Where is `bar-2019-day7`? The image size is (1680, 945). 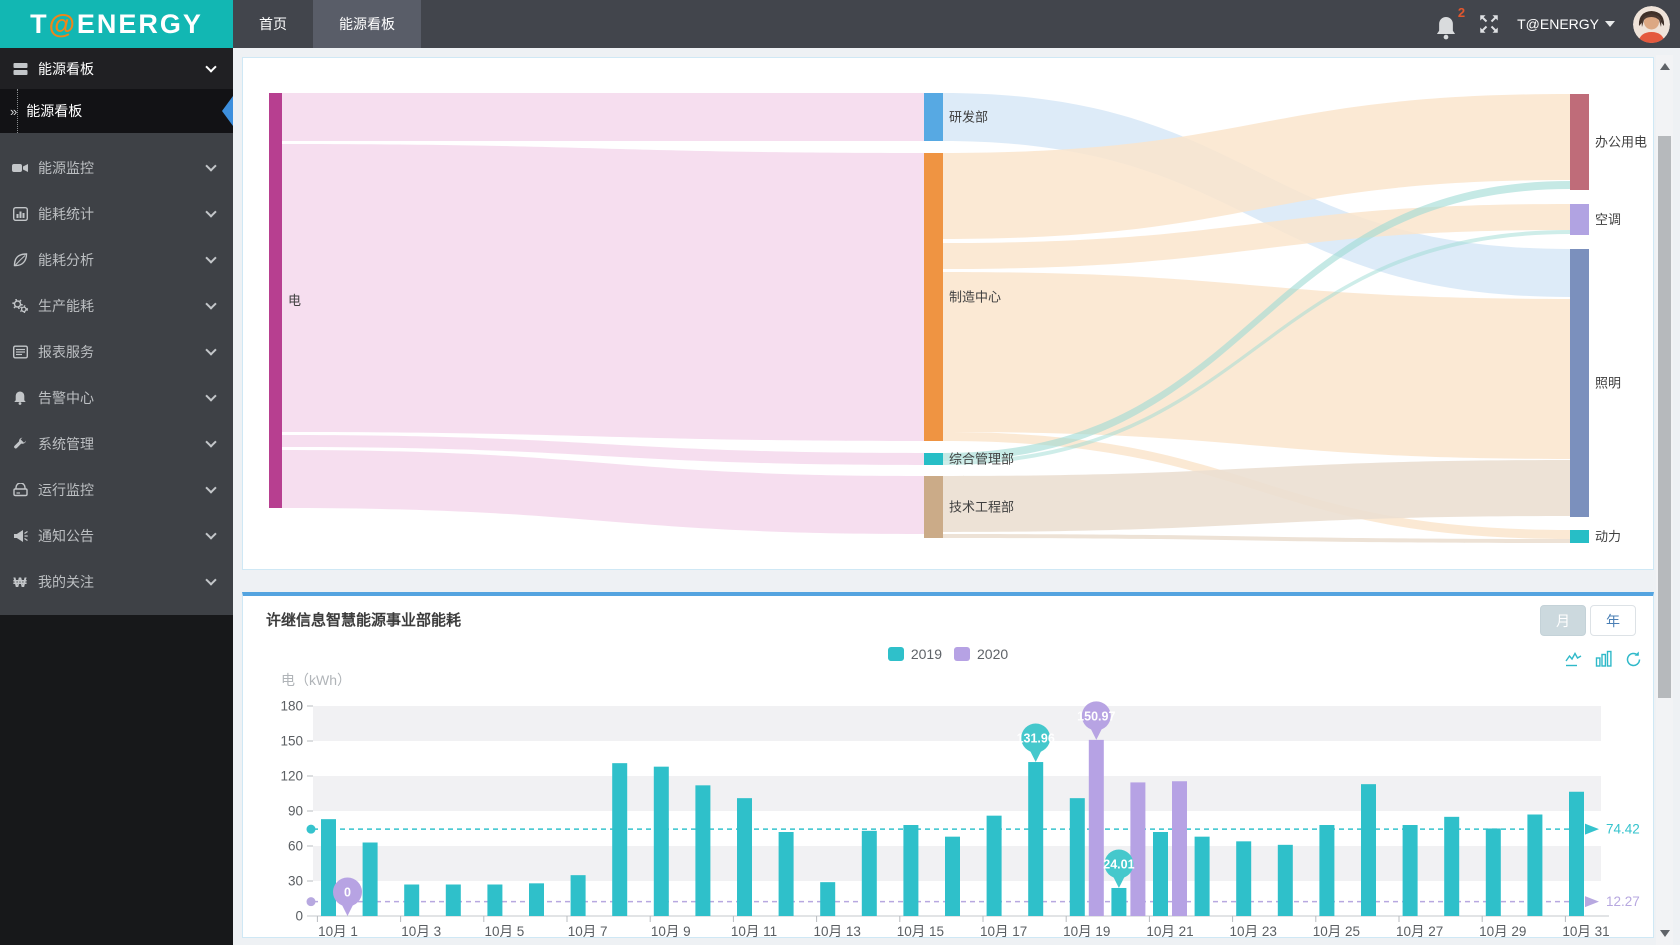 bar-2019-day7 is located at coordinates (578, 895).